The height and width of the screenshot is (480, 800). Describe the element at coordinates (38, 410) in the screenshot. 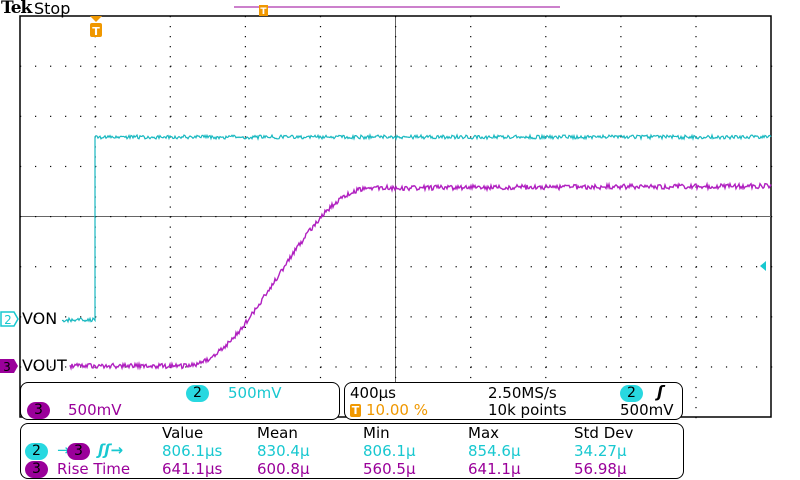

I see `ch3-badge: 3` at that location.